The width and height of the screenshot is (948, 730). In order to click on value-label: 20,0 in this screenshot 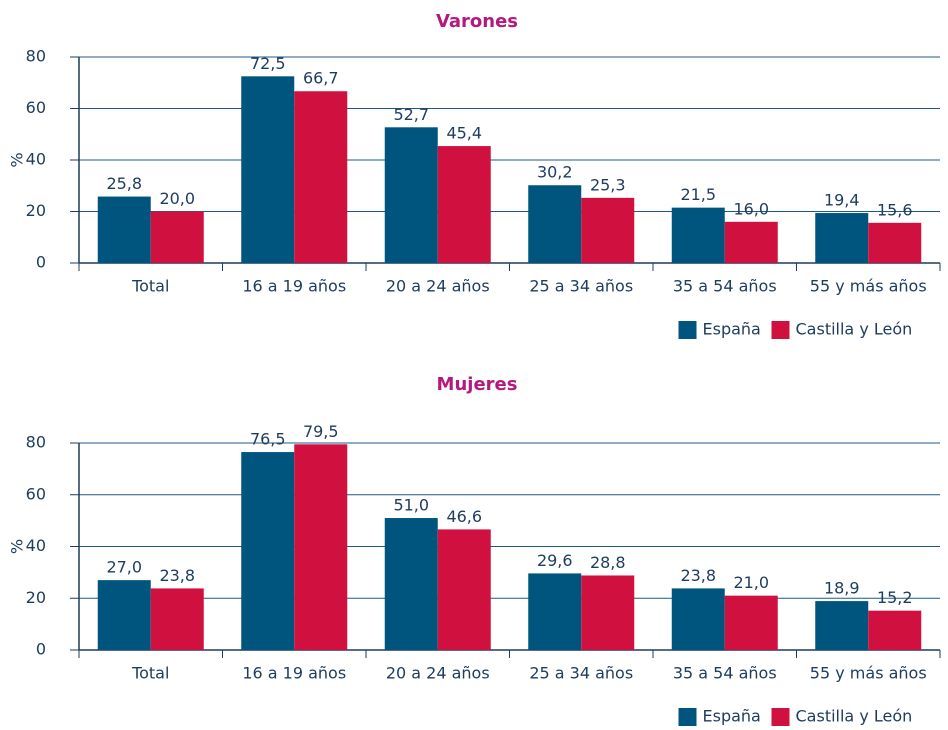, I will do `click(177, 198)`.